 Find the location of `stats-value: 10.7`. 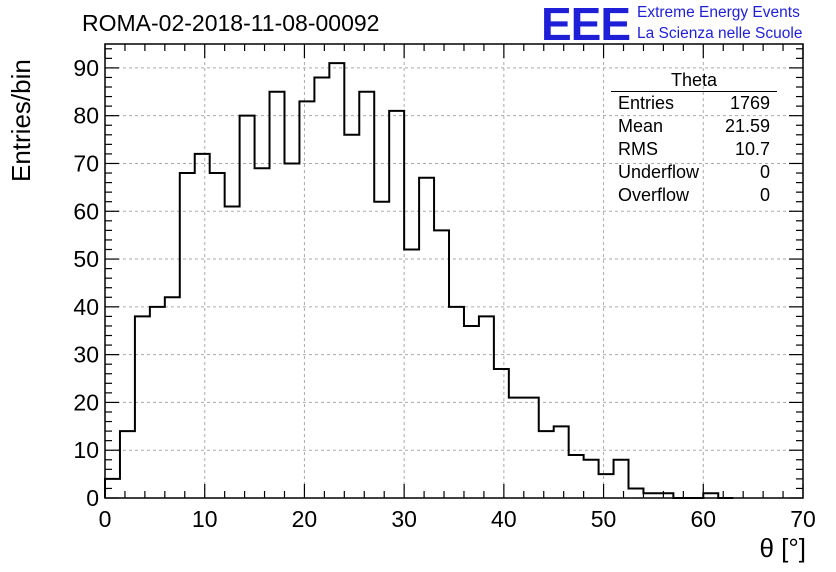

stats-value: 10.7 is located at coordinates (752, 149).